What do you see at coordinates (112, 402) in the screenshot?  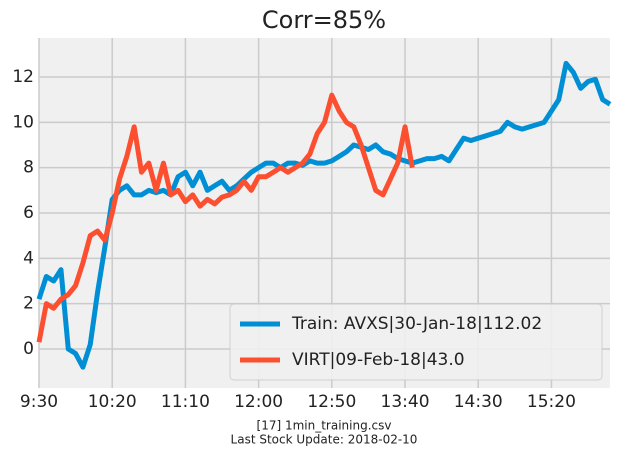 I see `x-tick-label: 10:20` at bounding box center [112, 402].